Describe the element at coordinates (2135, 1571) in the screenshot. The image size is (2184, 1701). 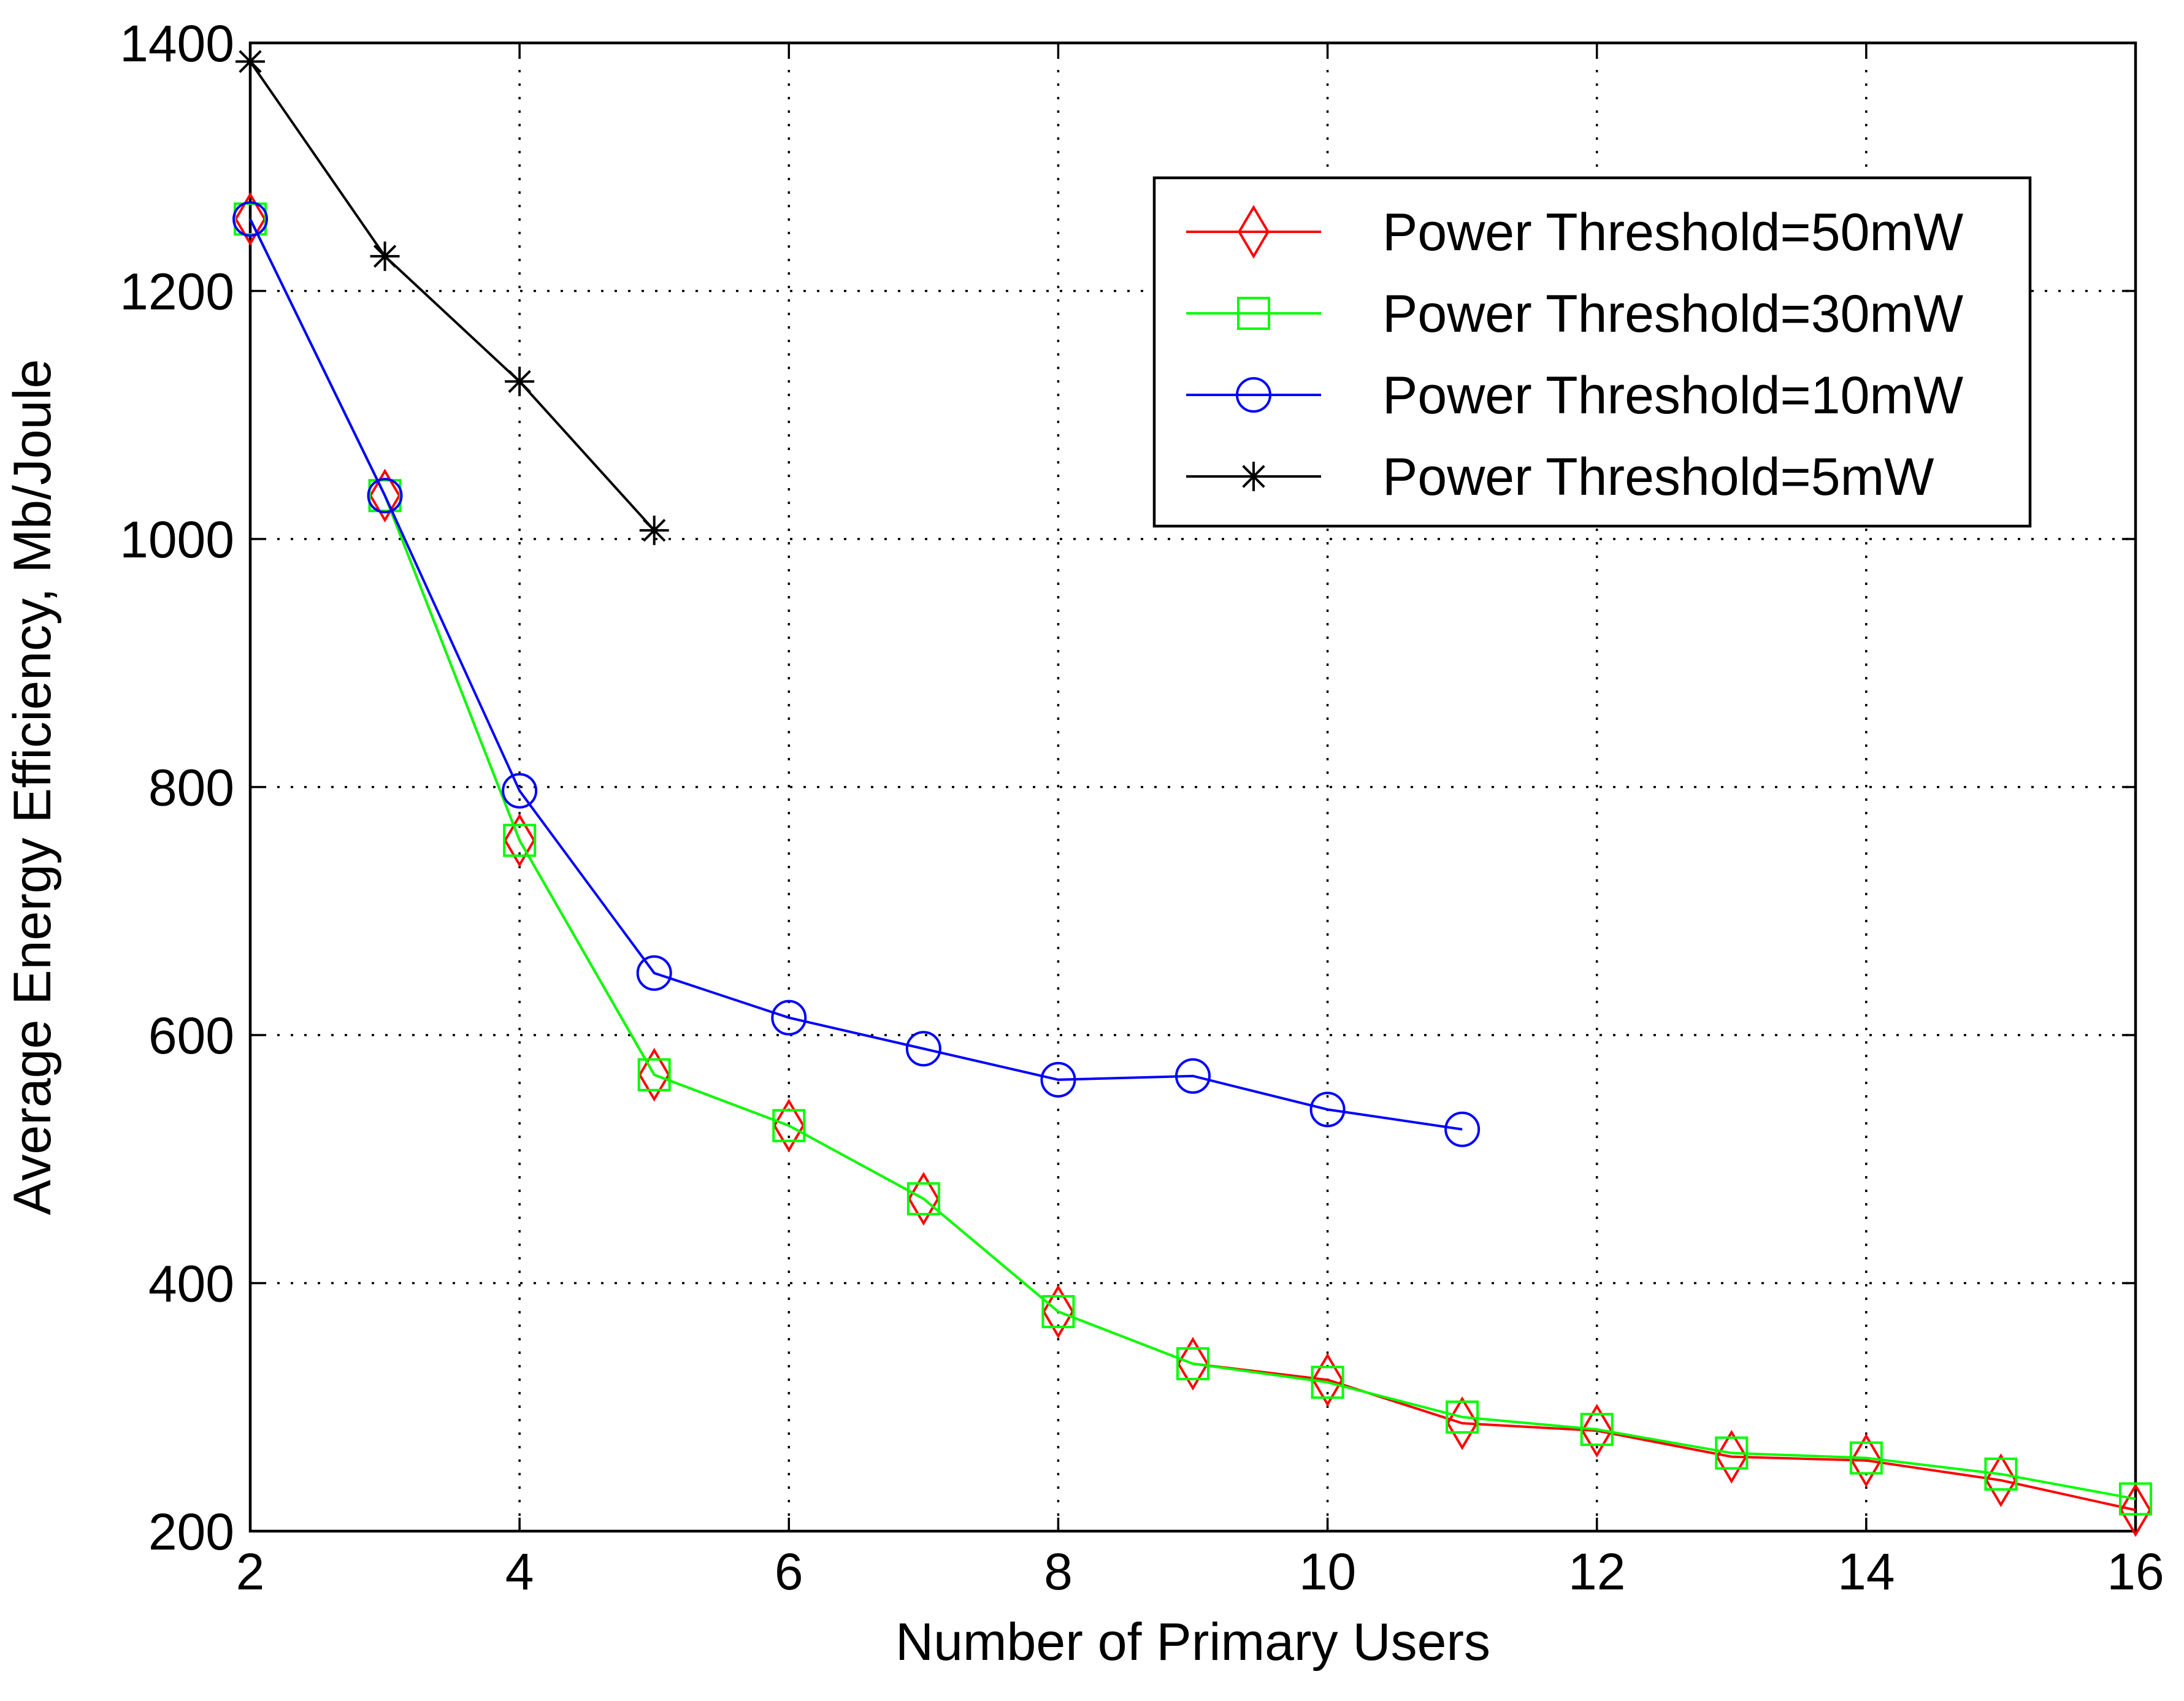
I see `x-tick-label: 16` at that location.